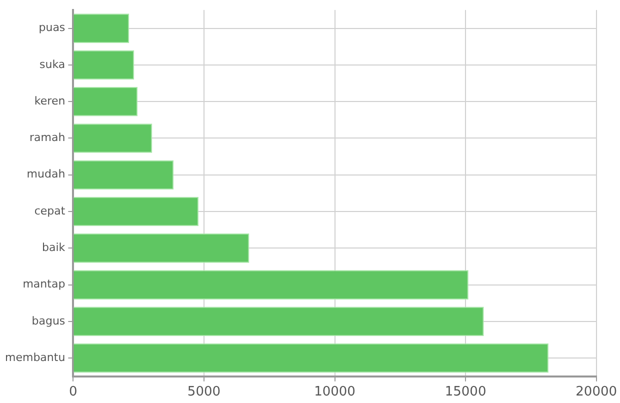 This screenshot has height=403, width=620. Describe the element at coordinates (47, 137) in the screenshot. I see `y-tick-label: ramah` at that location.